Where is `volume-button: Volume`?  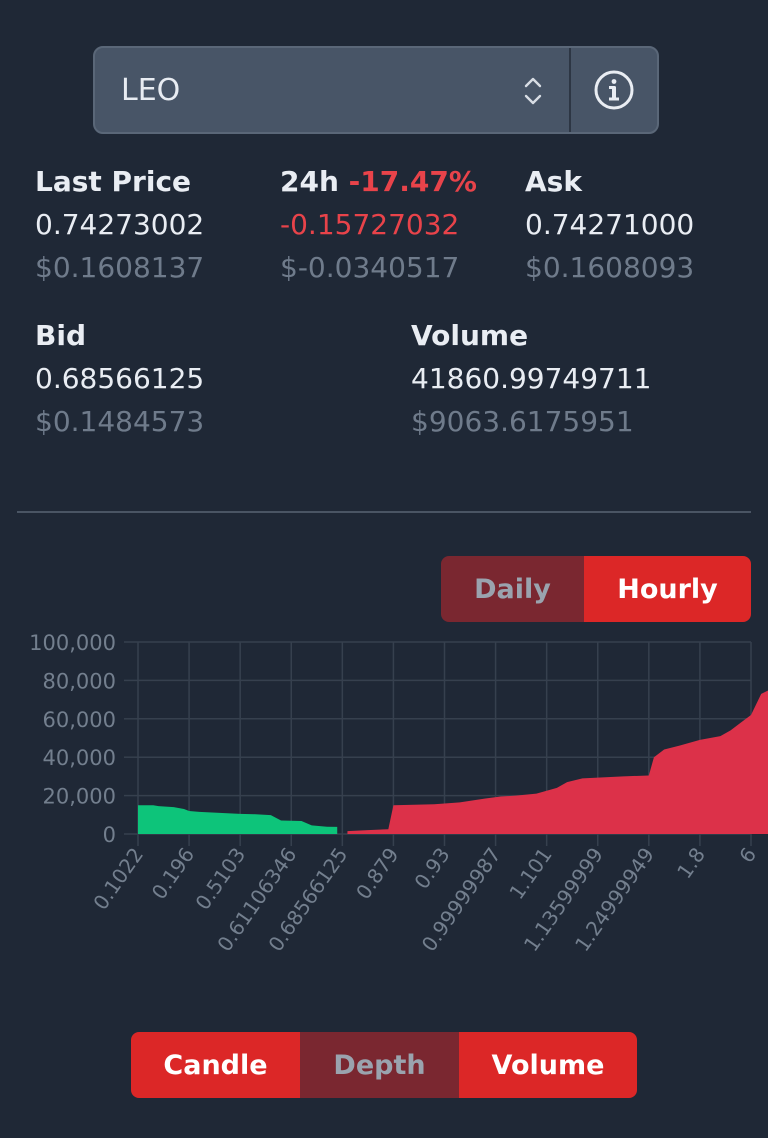 volume-button: Volume is located at coordinates (548, 1065).